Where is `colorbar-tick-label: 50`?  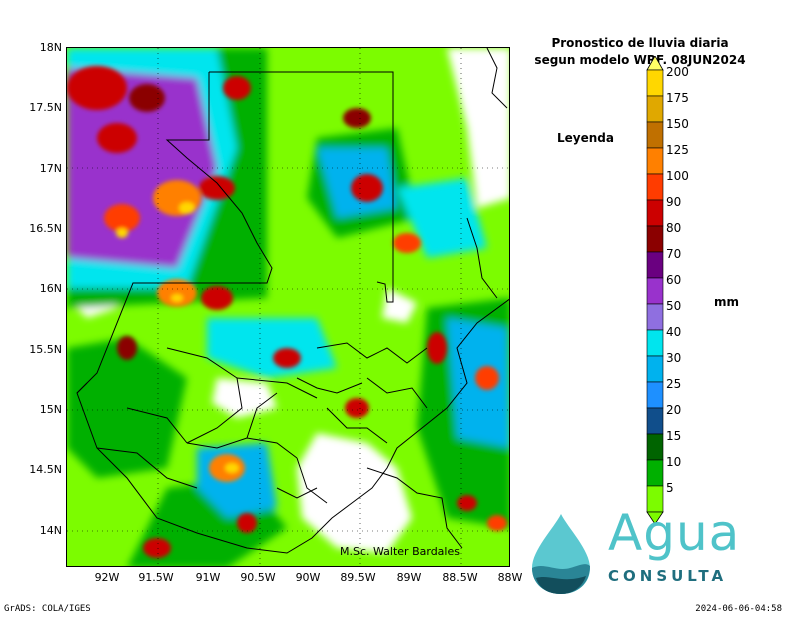
colorbar-tick-label: 50 is located at coordinates (673, 306).